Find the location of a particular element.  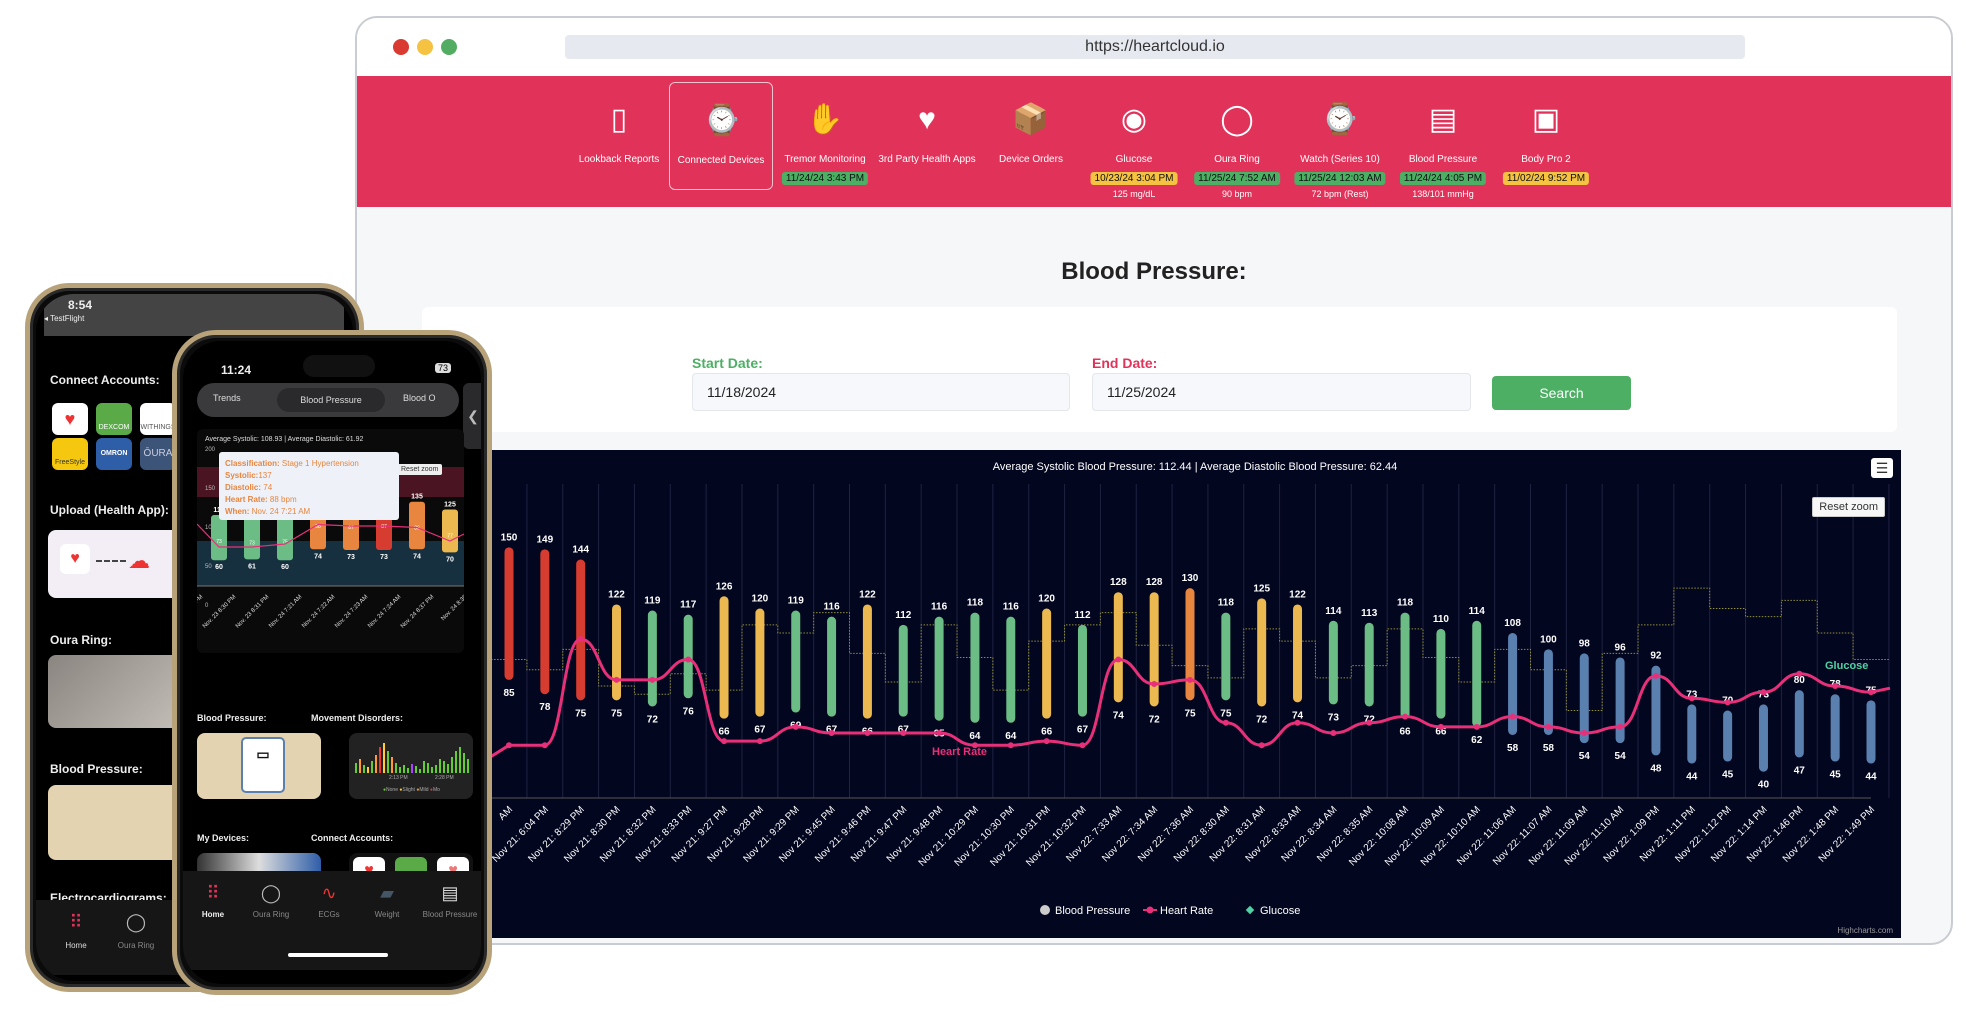

segment-blood-pressure: Blood Pressure is located at coordinates (331, 400).